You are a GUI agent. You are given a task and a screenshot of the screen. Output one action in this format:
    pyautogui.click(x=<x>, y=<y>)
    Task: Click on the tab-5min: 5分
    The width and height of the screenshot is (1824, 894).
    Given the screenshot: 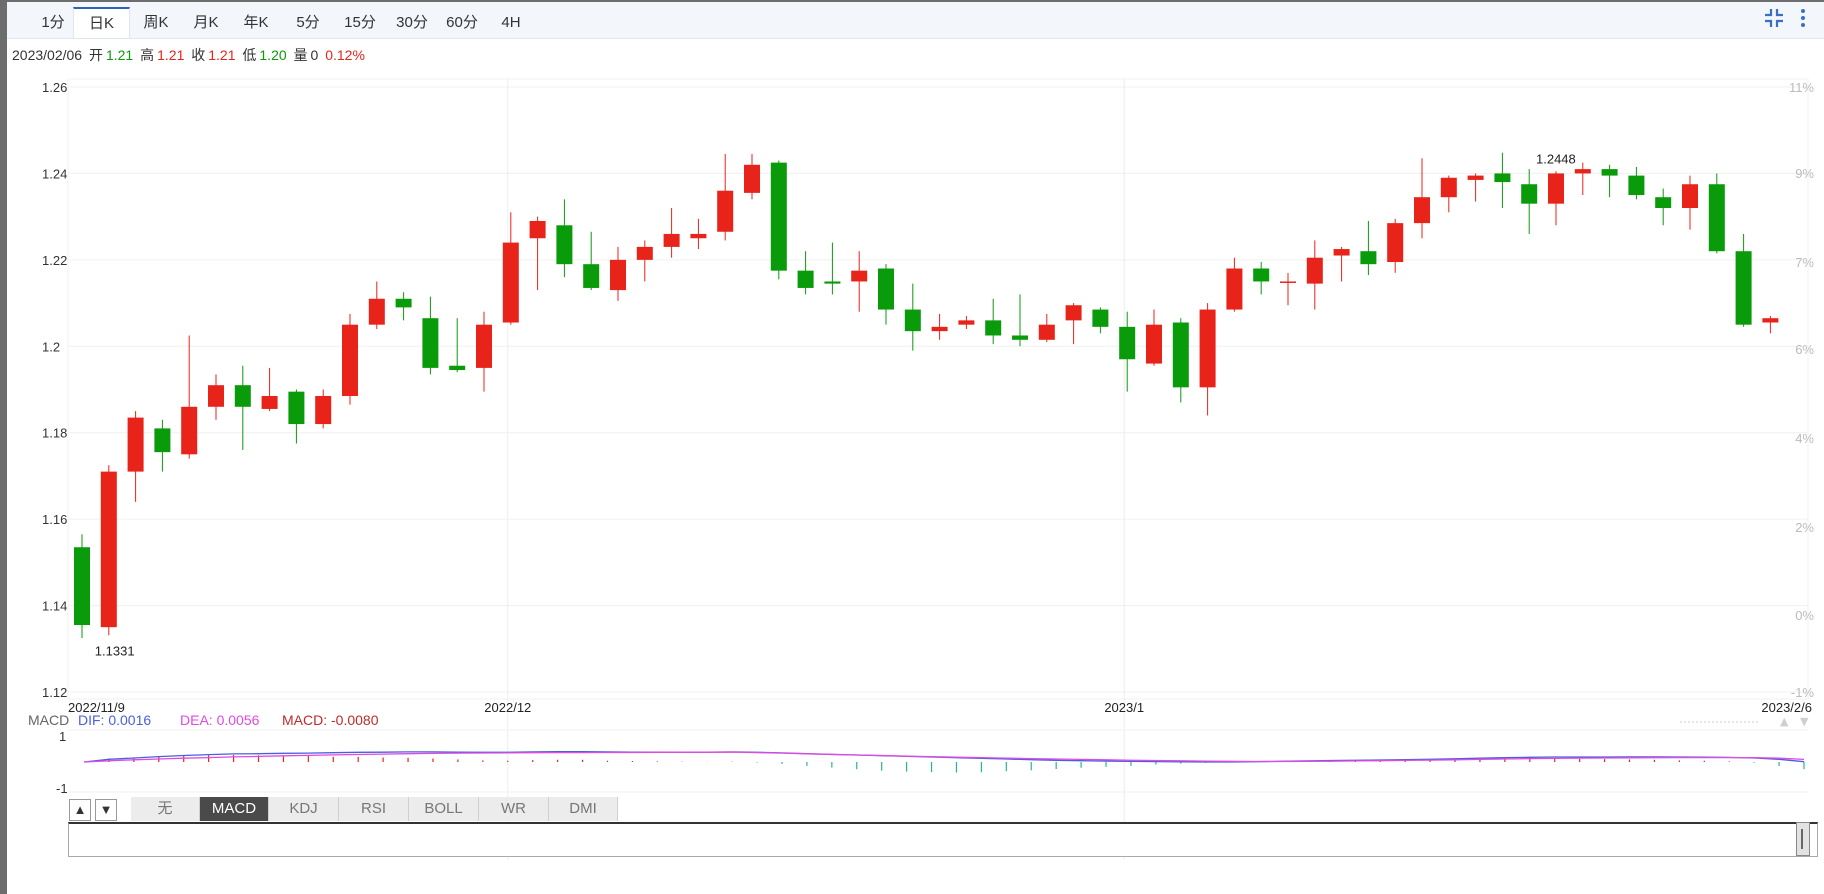 What is the action you would take?
    pyautogui.click(x=308, y=22)
    